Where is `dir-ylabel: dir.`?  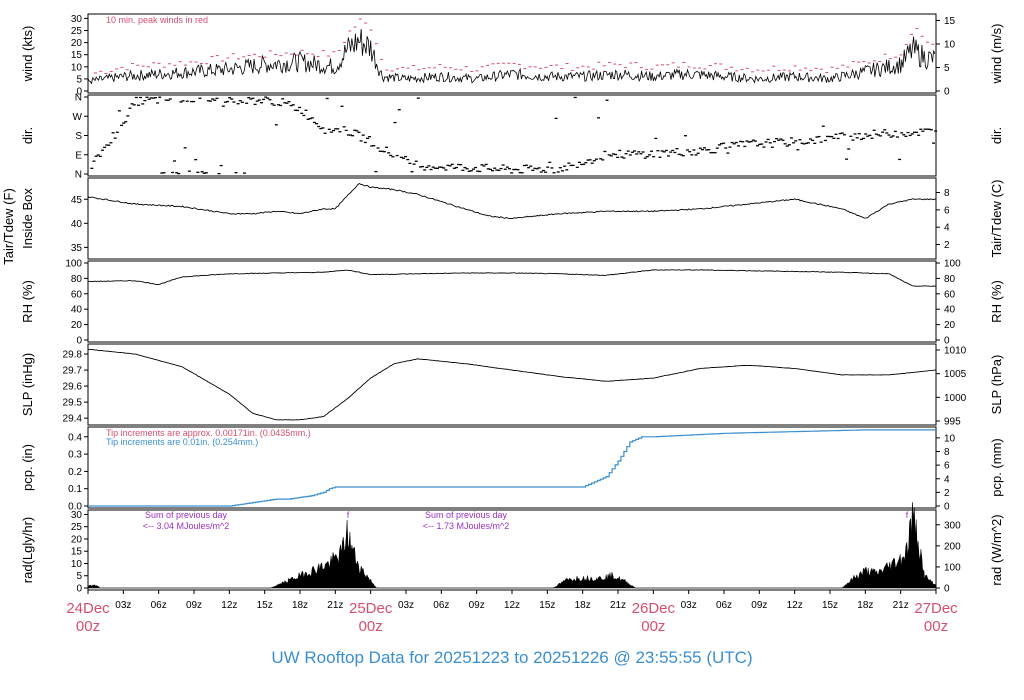
dir-ylabel: dir. is located at coordinates (27, 135).